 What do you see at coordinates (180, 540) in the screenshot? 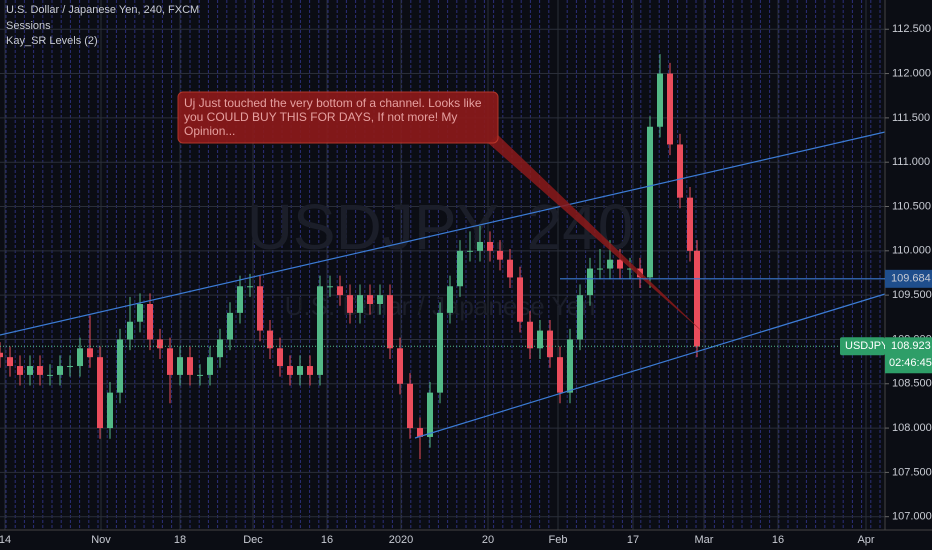
I see `x-tick-label: 18` at bounding box center [180, 540].